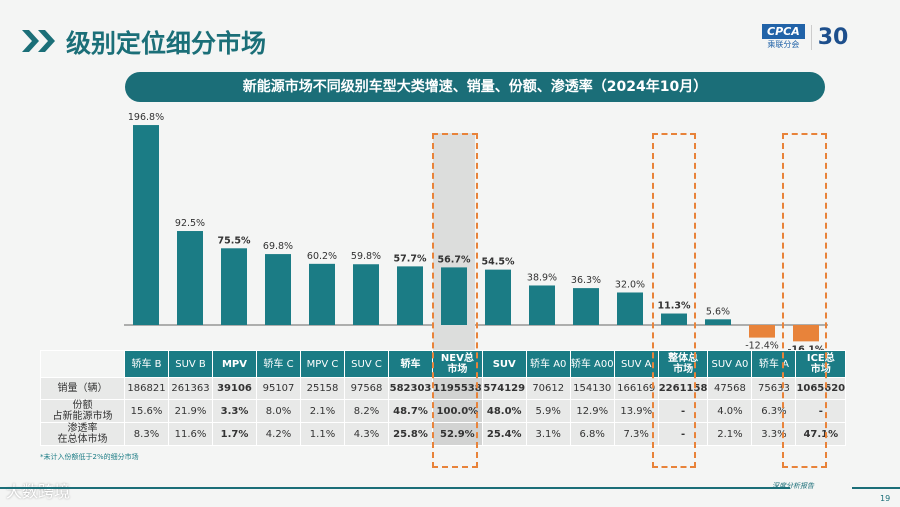 The image size is (900, 507). I want to click on table-cell: 25158, so click(322, 388).